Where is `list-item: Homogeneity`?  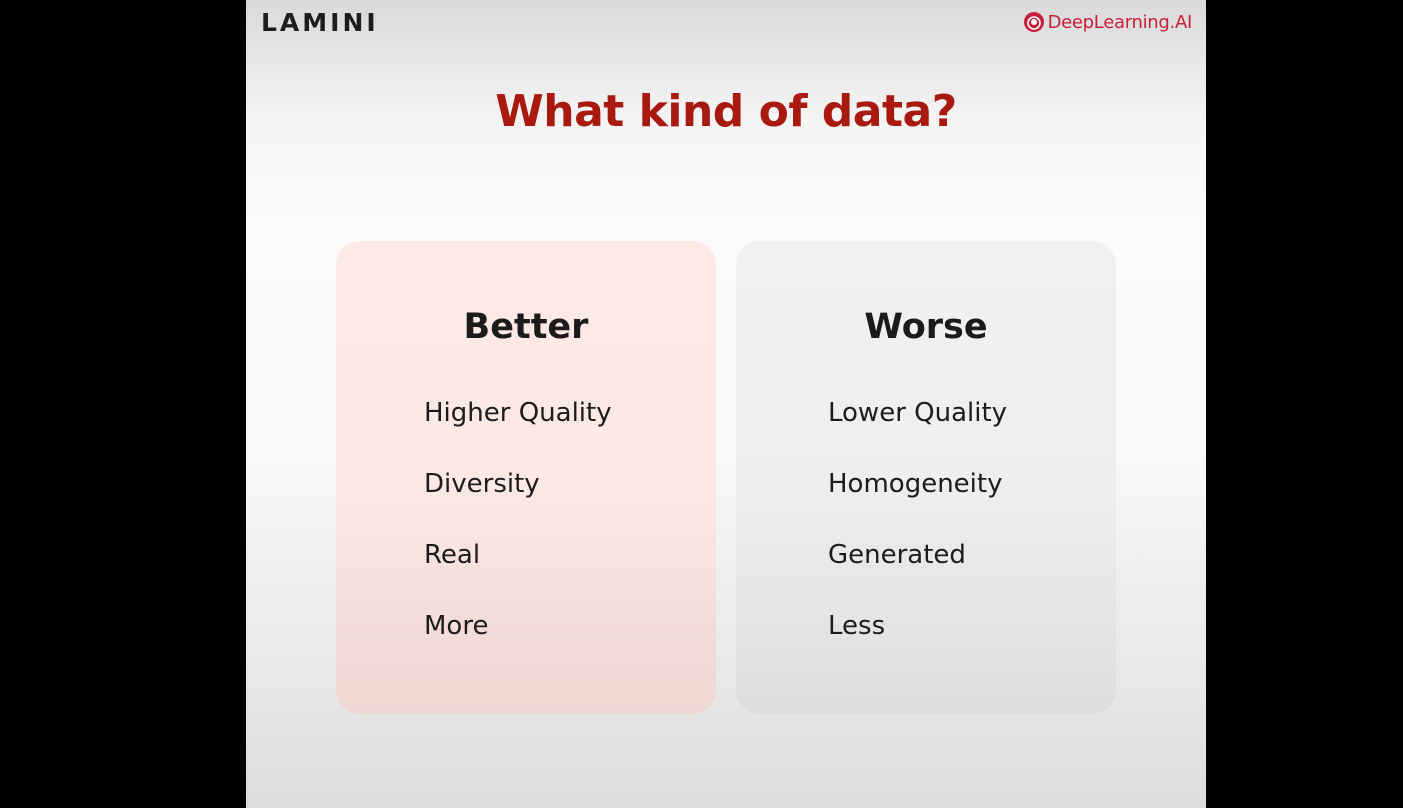 list-item: Homogeneity is located at coordinates (915, 484).